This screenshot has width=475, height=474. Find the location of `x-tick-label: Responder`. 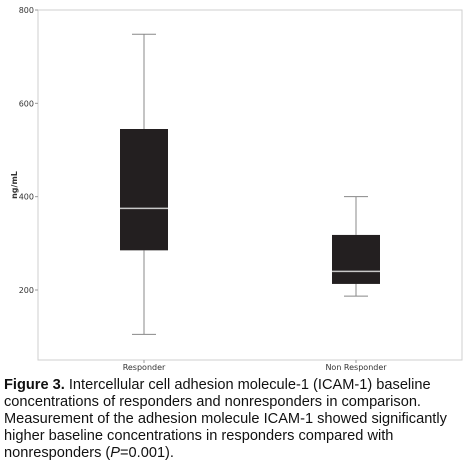

x-tick-label: Responder is located at coordinates (144, 367).